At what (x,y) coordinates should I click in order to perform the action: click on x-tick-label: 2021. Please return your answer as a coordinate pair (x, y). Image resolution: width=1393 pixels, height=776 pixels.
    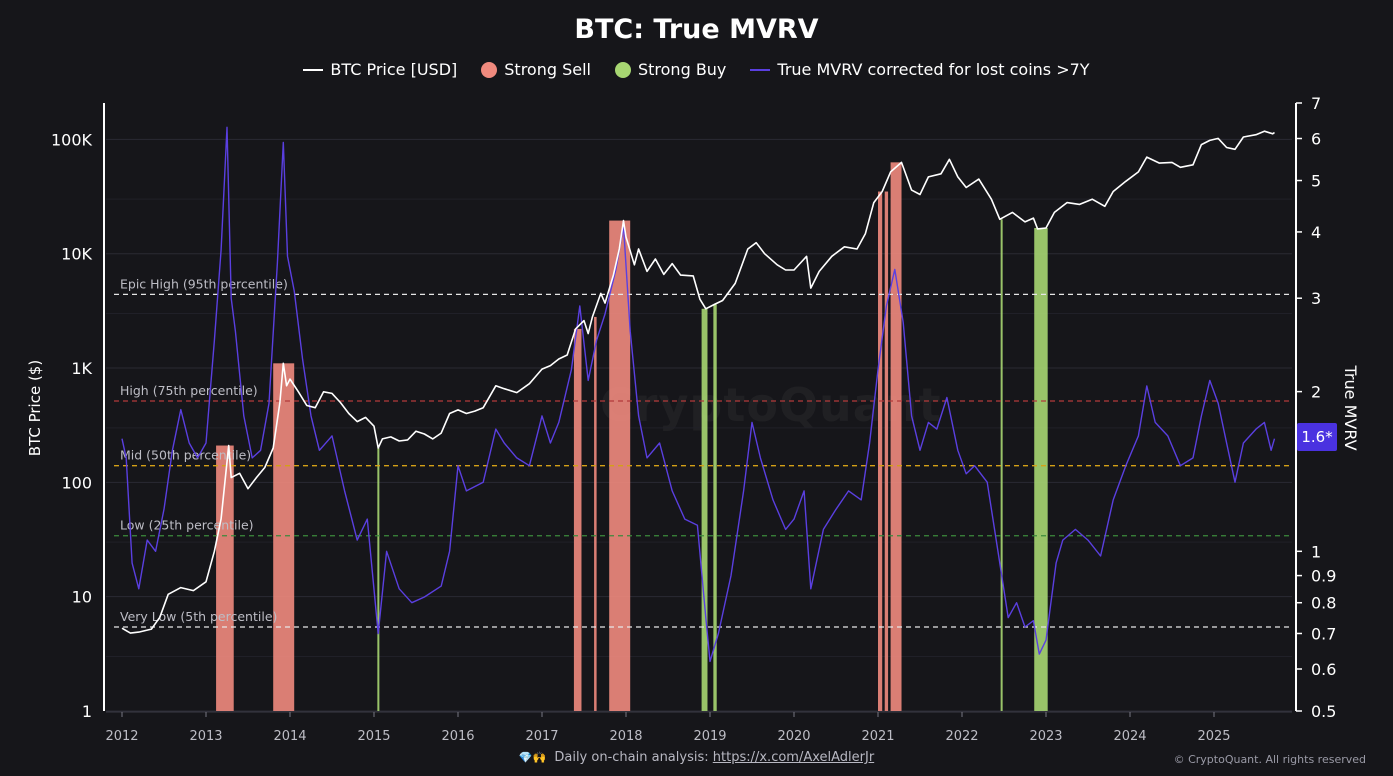
    Looking at the image, I should click on (877, 736).